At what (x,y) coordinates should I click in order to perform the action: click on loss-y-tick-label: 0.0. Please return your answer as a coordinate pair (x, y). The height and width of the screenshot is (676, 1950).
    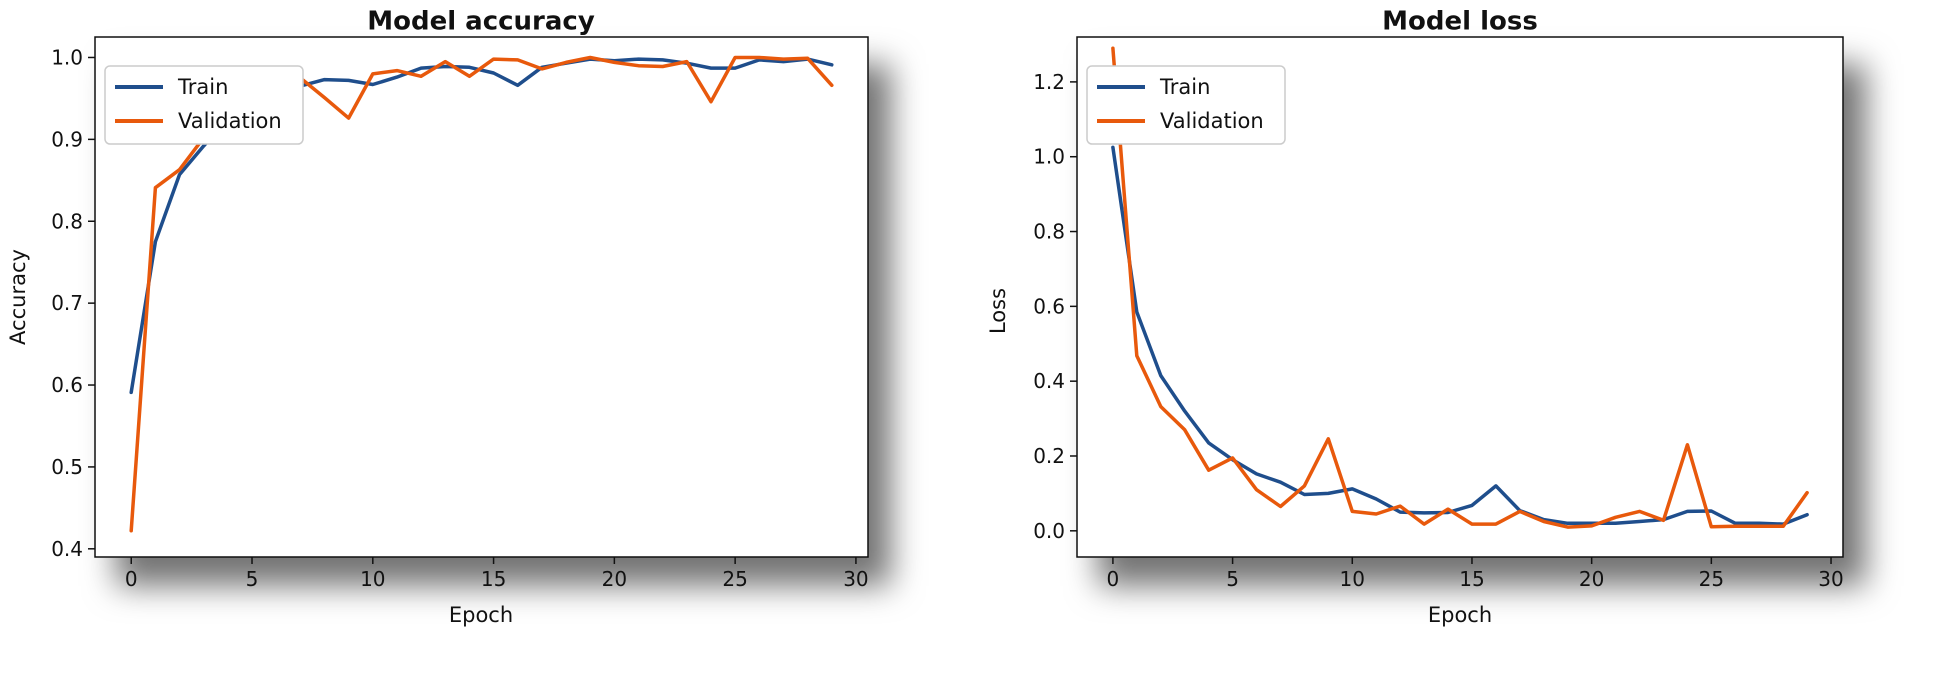
    Looking at the image, I should click on (1049, 531).